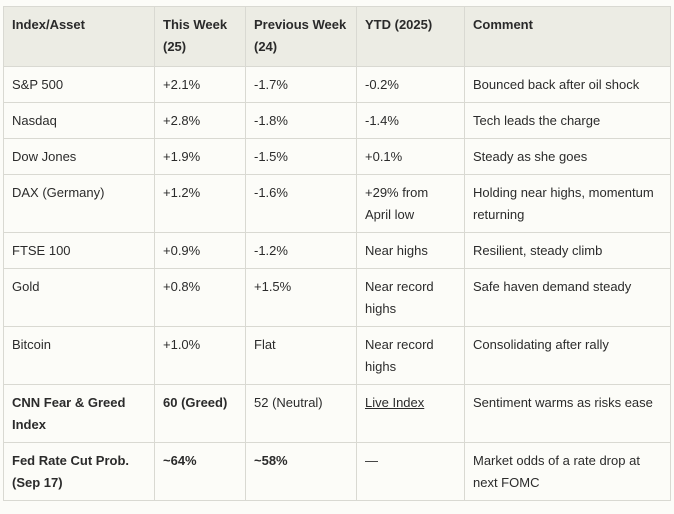 This screenshot has width=674, height=514. Describe the element at coordinates (410, 36) in the screenshot. I see `header-ytd: YTD (2025)` at that location.